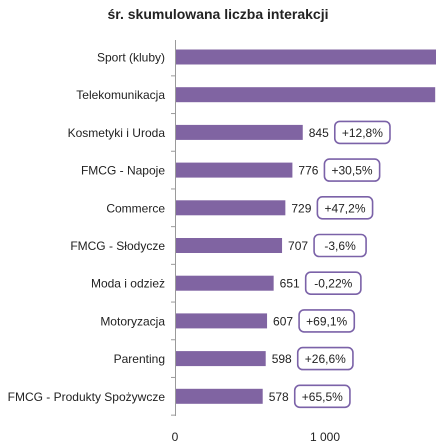  I want to click on value-label: 845, so click(319, 133).